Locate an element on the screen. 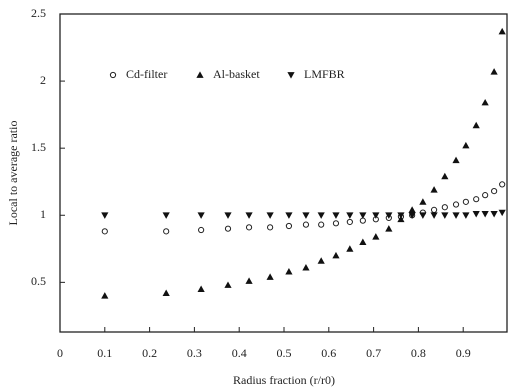 This screenshot has height=390, width=509. y-tick-label: 2.5 is located at coordinates (38, 13).